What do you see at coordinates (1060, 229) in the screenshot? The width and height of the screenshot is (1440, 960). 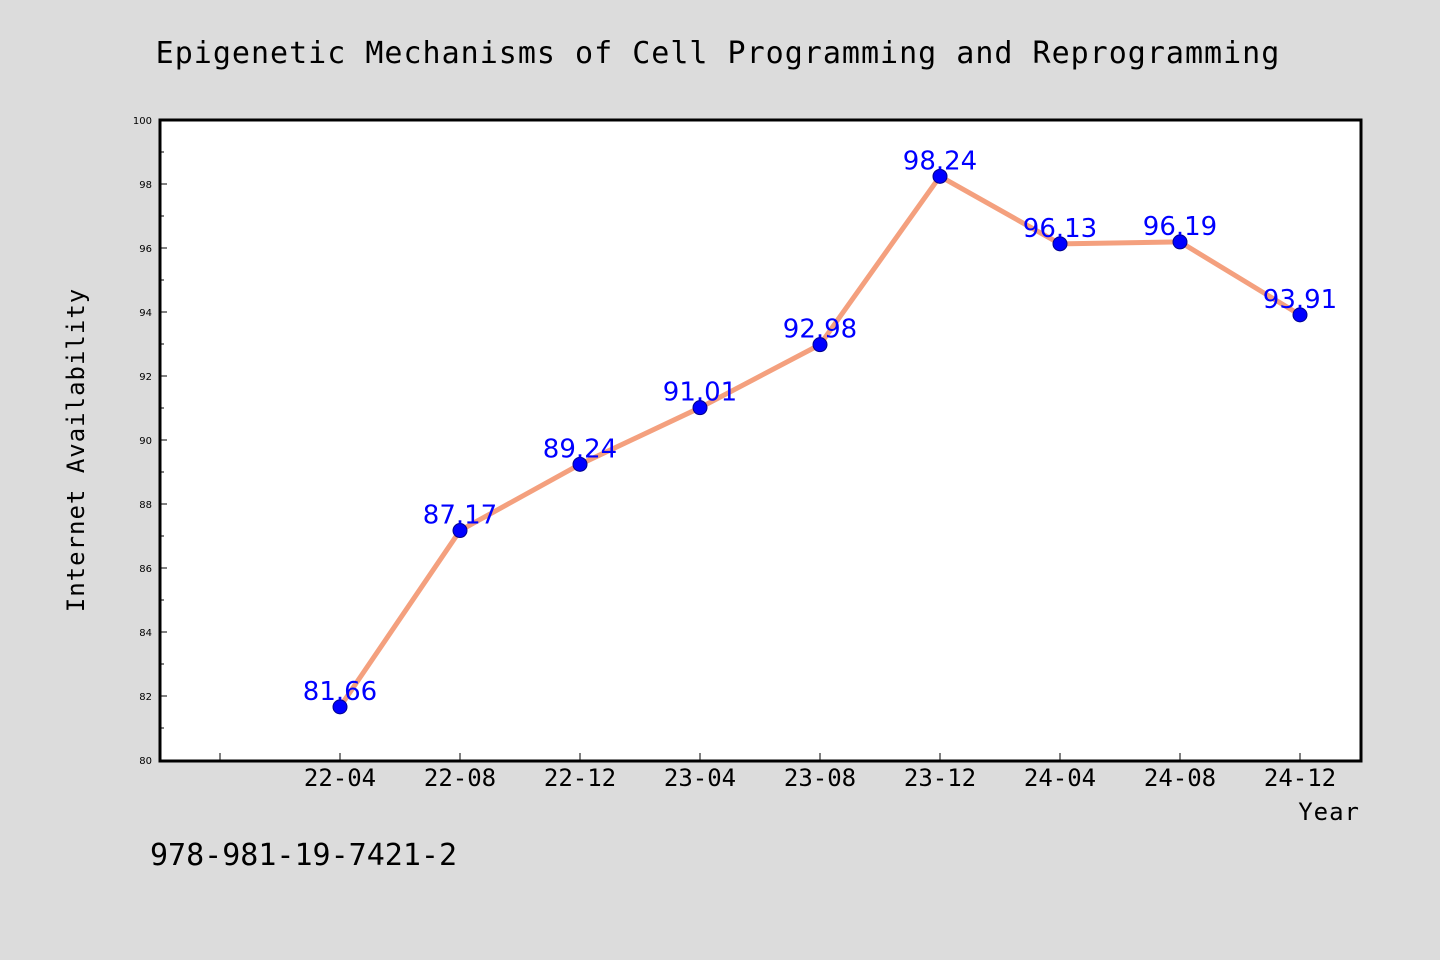 I see `data-label: 96.13` at bounding box center [1060, 229].